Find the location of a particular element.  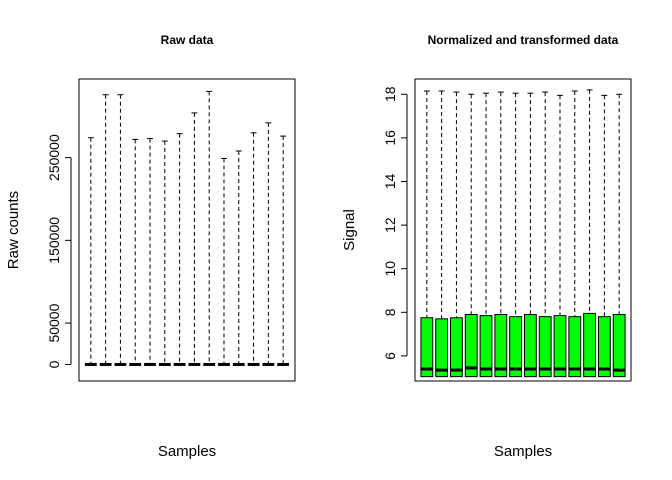

raw-data-y-axis-label: Raw counts is located at coordinates (13, 230).